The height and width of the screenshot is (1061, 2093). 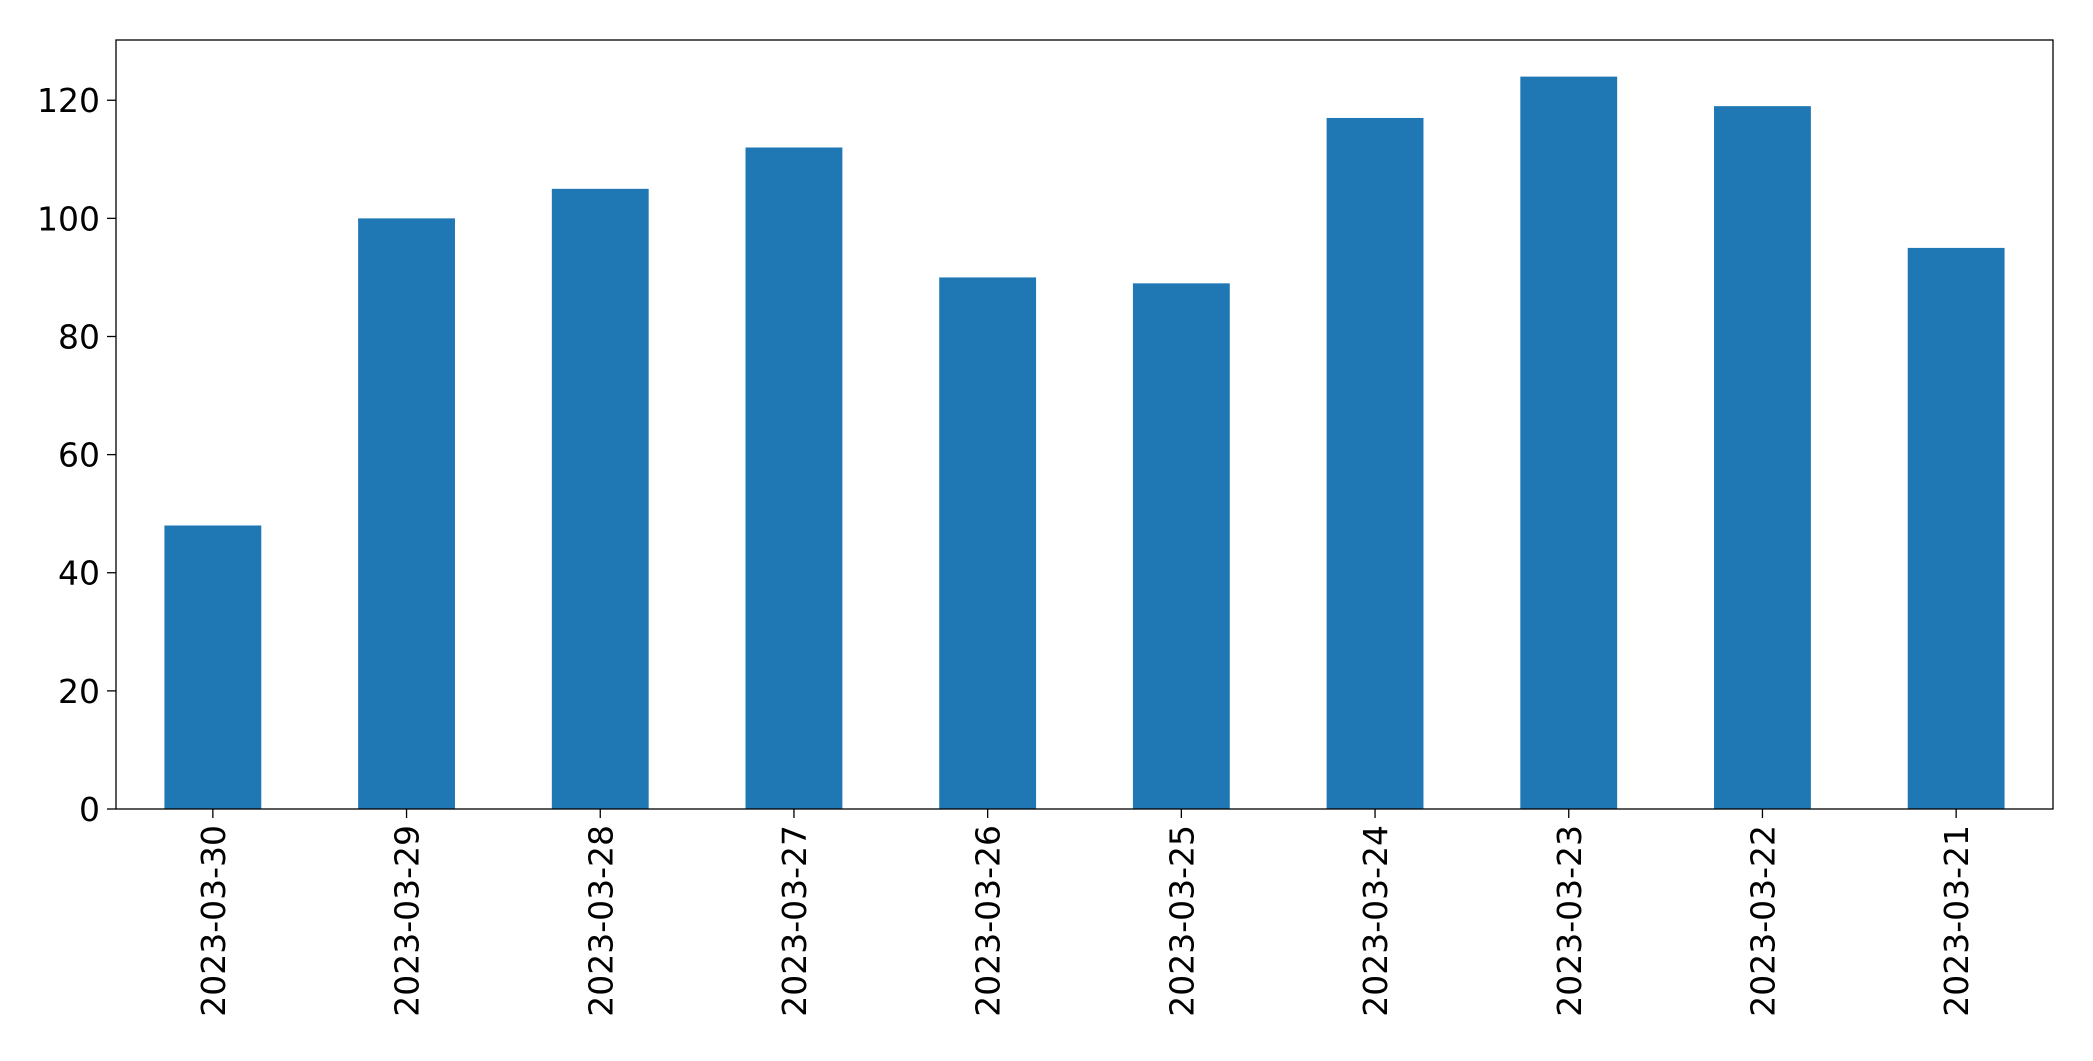 I want to click on x-tick-label: 2023-03-29, so click(x=407, y=921).